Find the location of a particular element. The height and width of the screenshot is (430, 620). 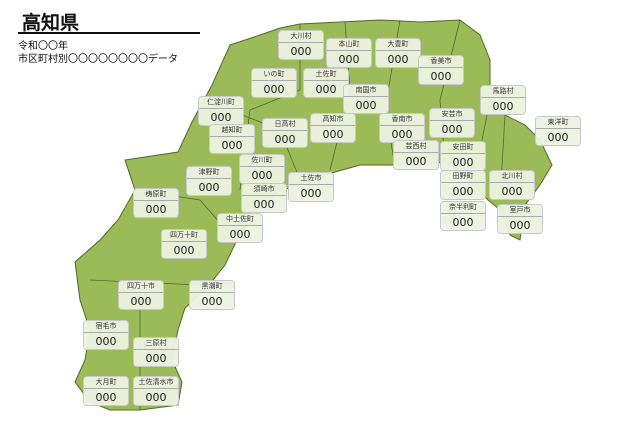

municipality-name: 土佐町 is located at coordinates (326, 75).